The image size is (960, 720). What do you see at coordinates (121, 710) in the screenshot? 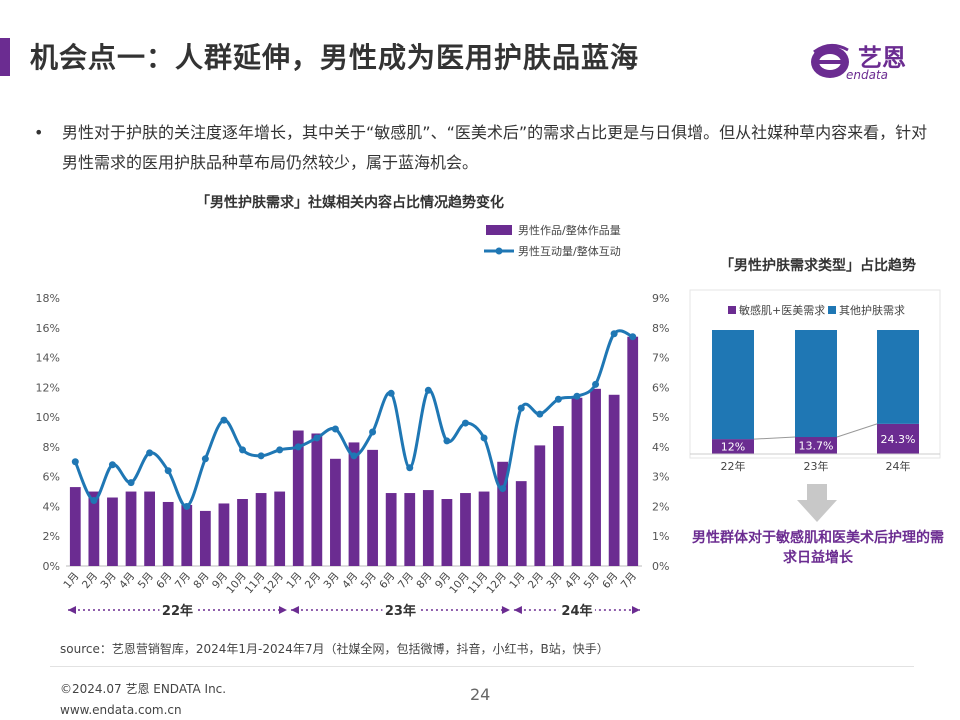
I see `website: www.endata.com.cn` at bounding box center [121, 710].